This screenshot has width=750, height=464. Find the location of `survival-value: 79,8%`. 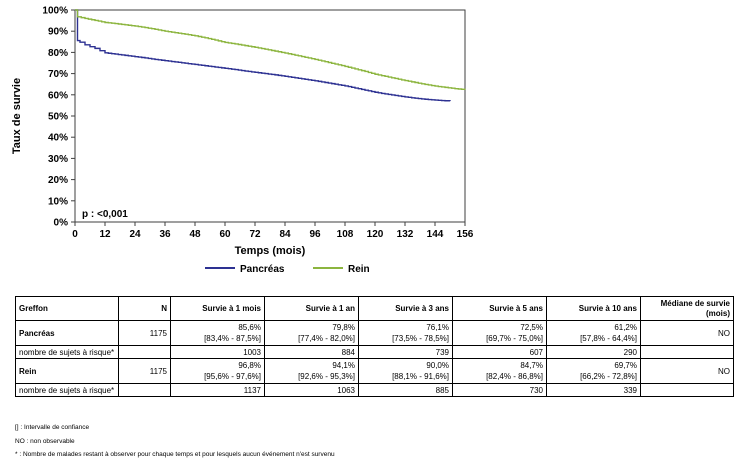

survival-value: 79,8% is located at coordinates (343, 327).